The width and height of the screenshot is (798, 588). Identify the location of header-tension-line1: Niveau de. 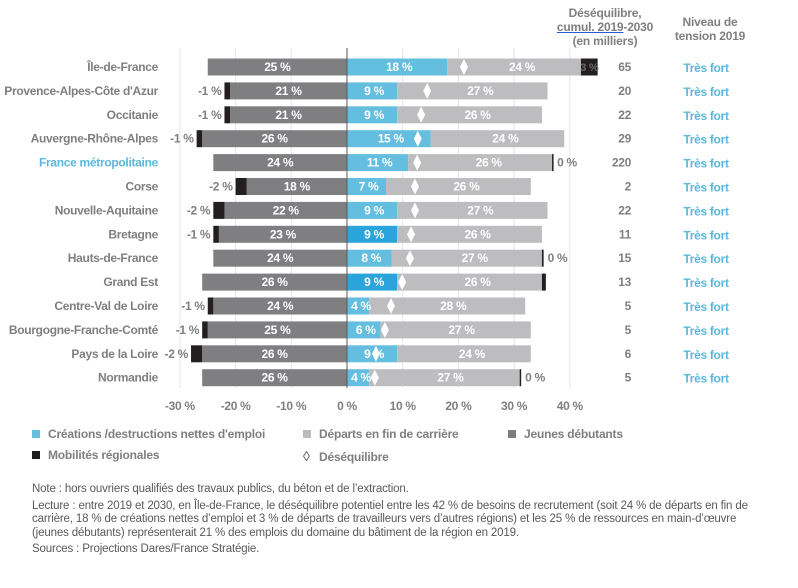
(710, 22).